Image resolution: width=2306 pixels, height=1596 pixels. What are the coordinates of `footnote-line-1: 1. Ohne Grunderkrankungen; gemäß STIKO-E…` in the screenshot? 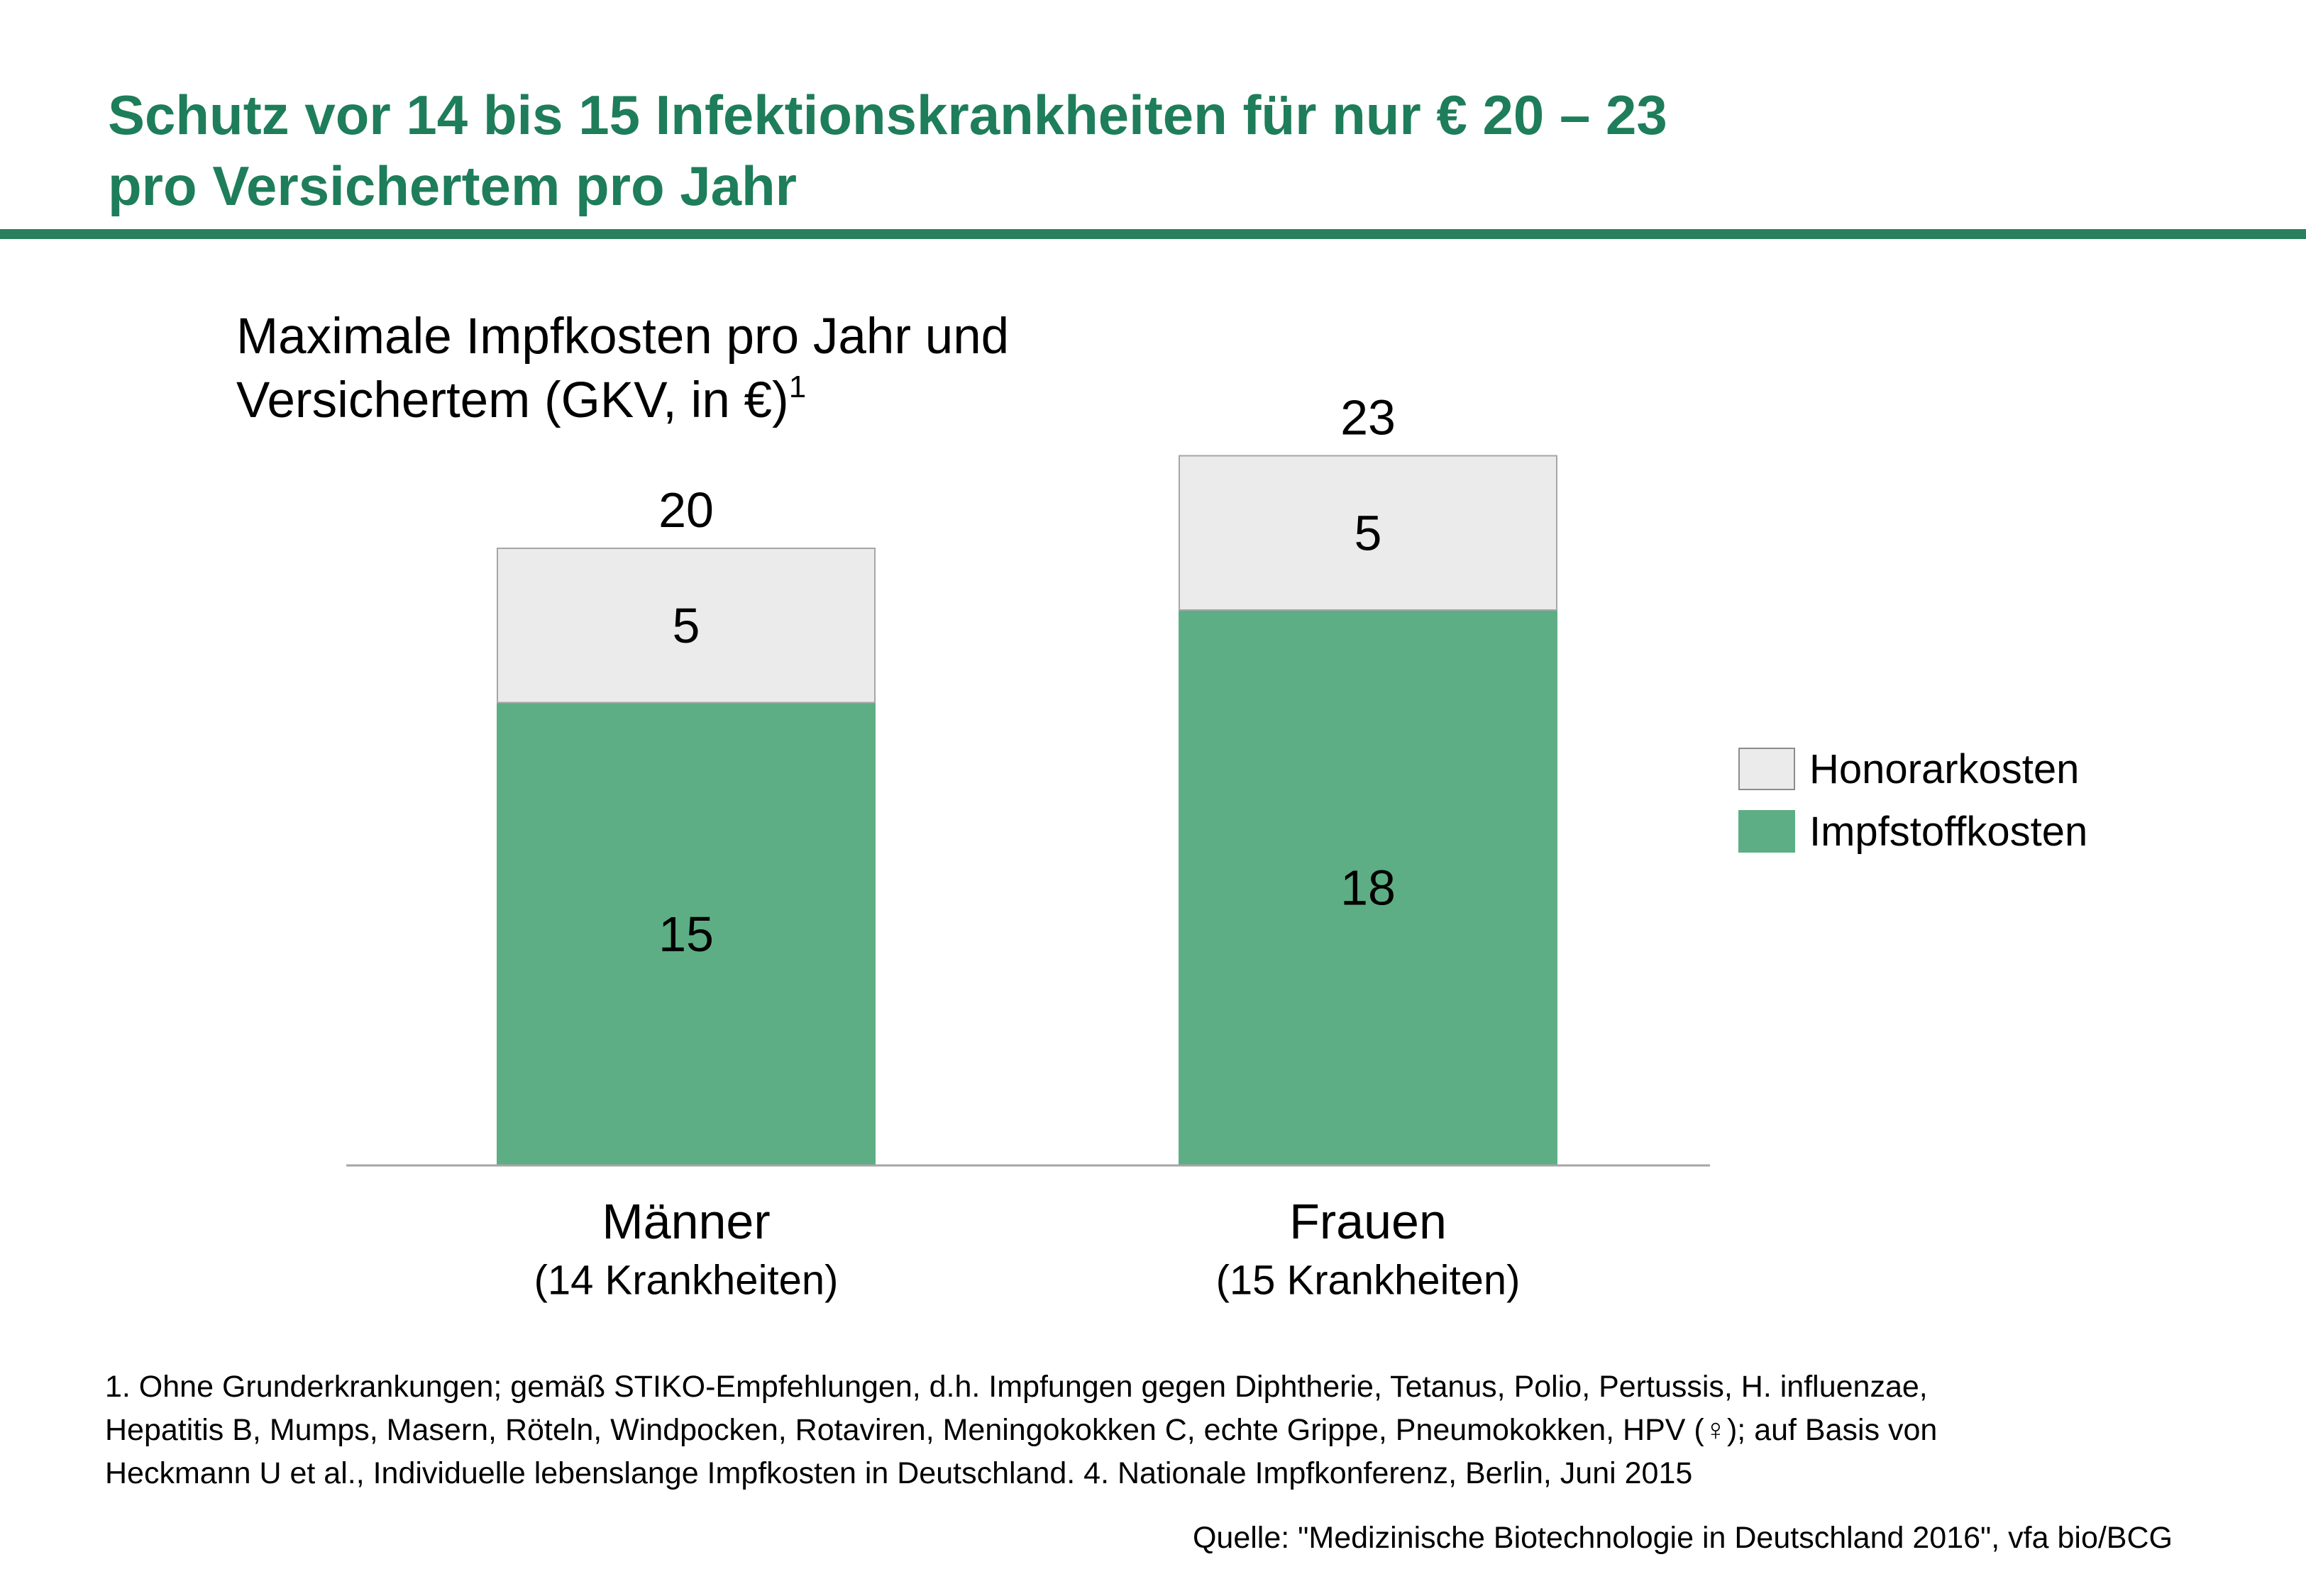 It's located at (1016, 1387).